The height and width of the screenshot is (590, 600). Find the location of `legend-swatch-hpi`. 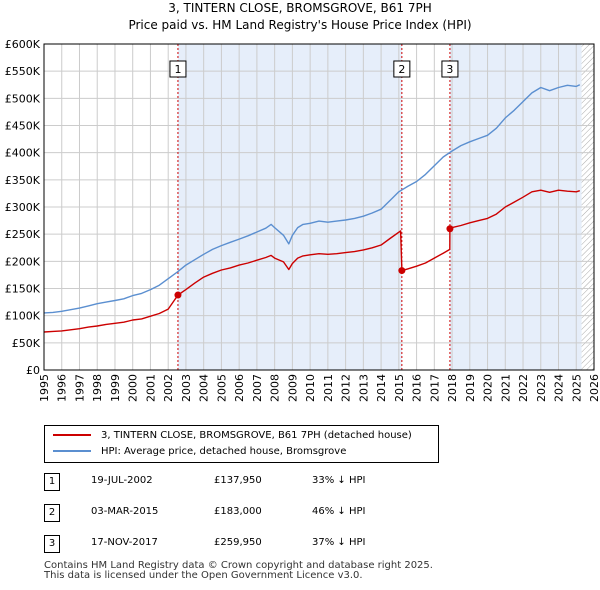

legend-swatch-hpi is located at coordinates (72, 451).